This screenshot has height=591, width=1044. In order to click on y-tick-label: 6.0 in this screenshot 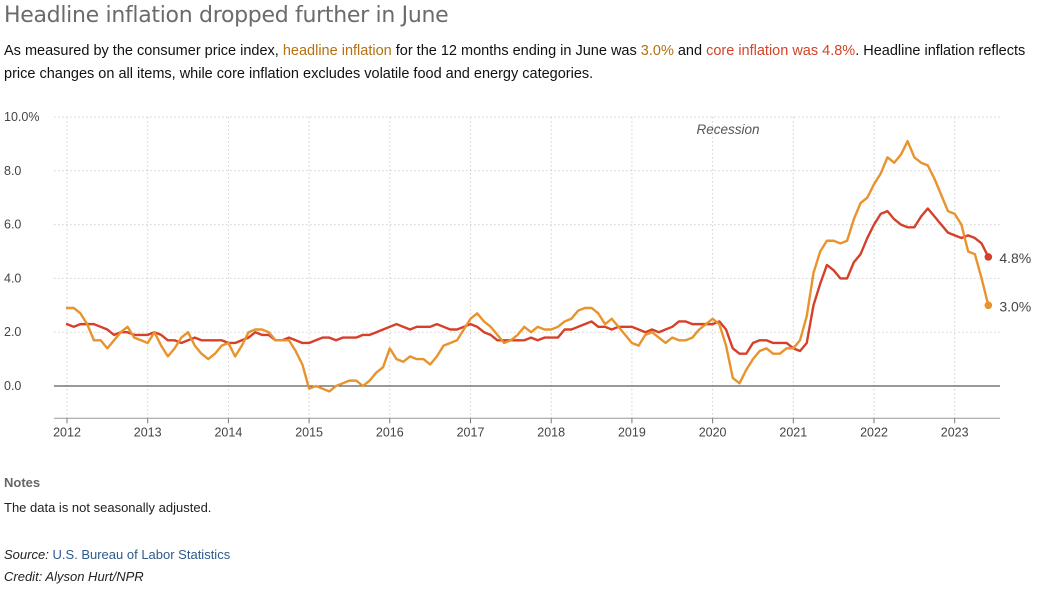, I will do `click(12, 225)`.